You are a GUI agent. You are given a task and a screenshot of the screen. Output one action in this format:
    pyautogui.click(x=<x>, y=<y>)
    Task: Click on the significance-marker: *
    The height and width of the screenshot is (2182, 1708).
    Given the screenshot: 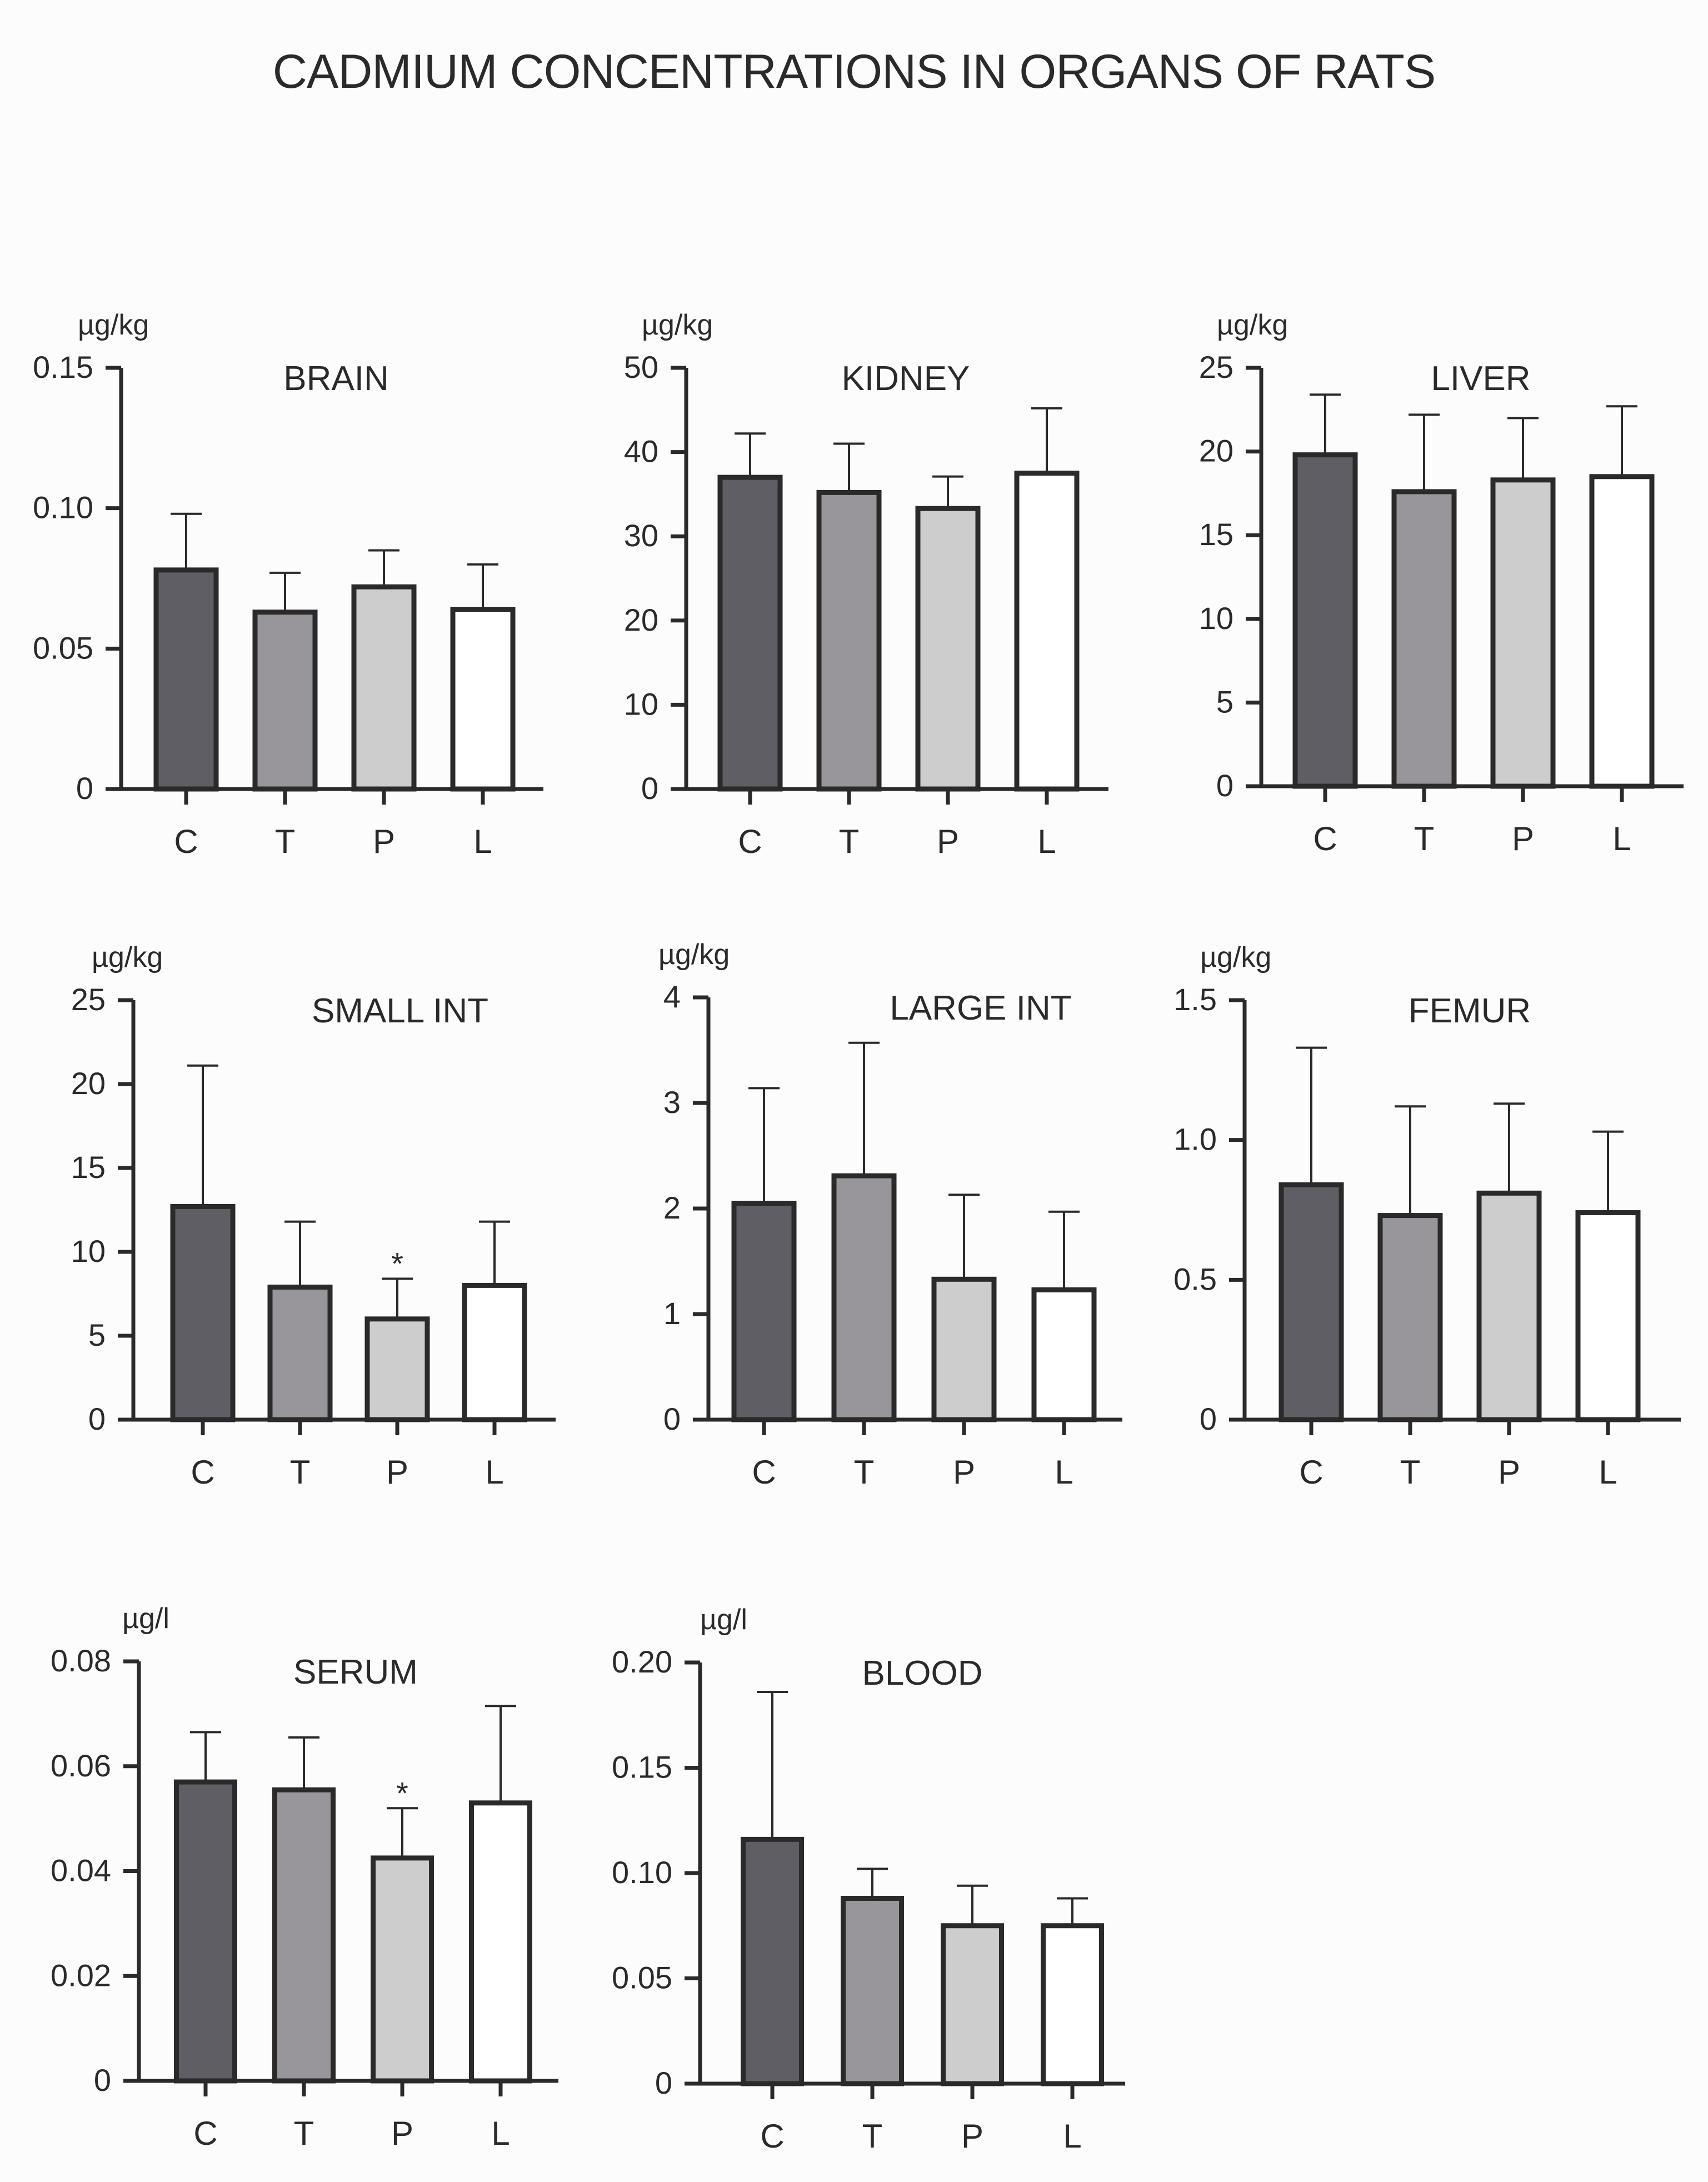 What is the action you would take?
    pyautogui.click(x=397, y=1263)
    